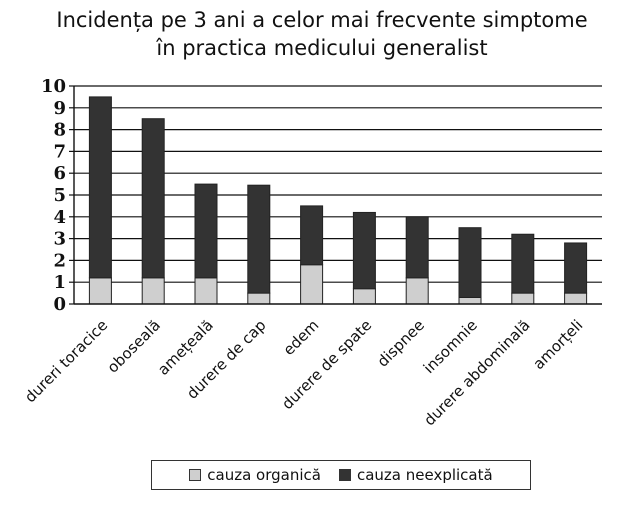 This screenshot has width=644, height=510. Describe the element at coordinates (66, 361) in the screenshot. I see `x-category-label-0: dureri toracice` at that location.